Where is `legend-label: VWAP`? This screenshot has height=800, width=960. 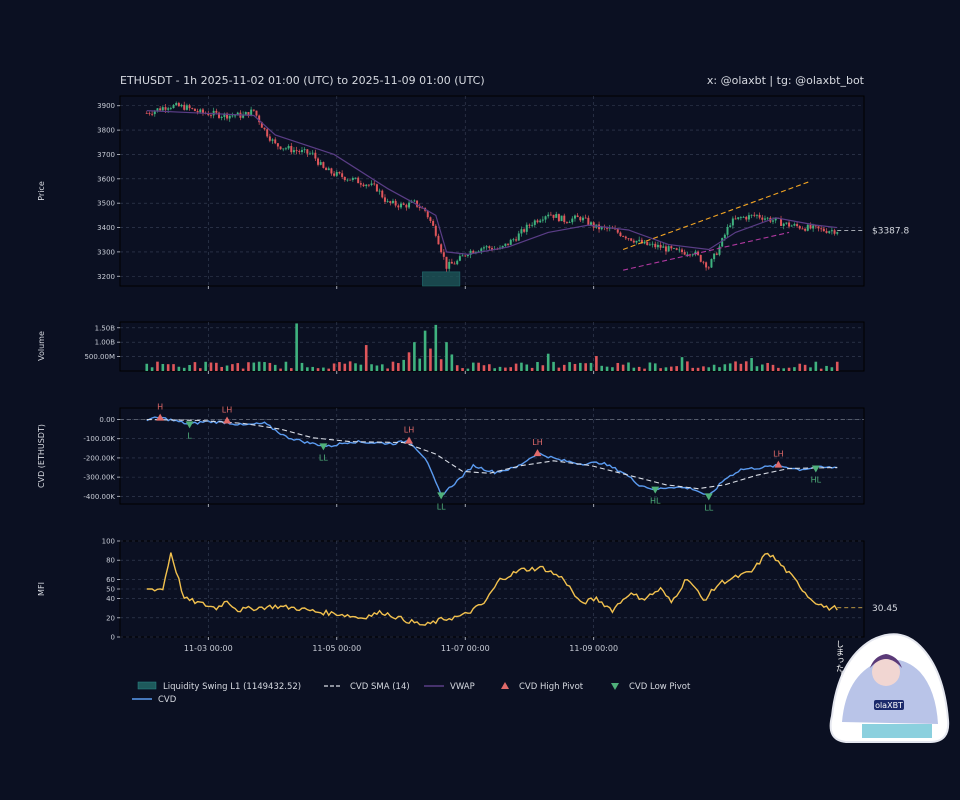 legend-label: VWAP is located at coordinates (462, 687).